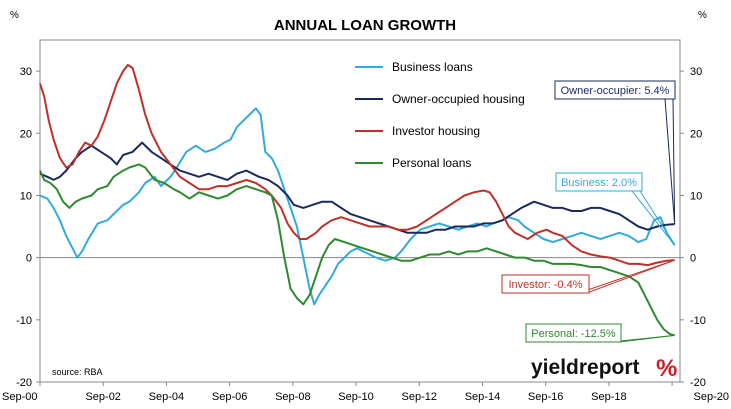 The image size is (731, 409). What do you see at coordinates (696, 72) in the screenshot?
I see `y-tick-label-right: 30` at bounding box center [696, 72].